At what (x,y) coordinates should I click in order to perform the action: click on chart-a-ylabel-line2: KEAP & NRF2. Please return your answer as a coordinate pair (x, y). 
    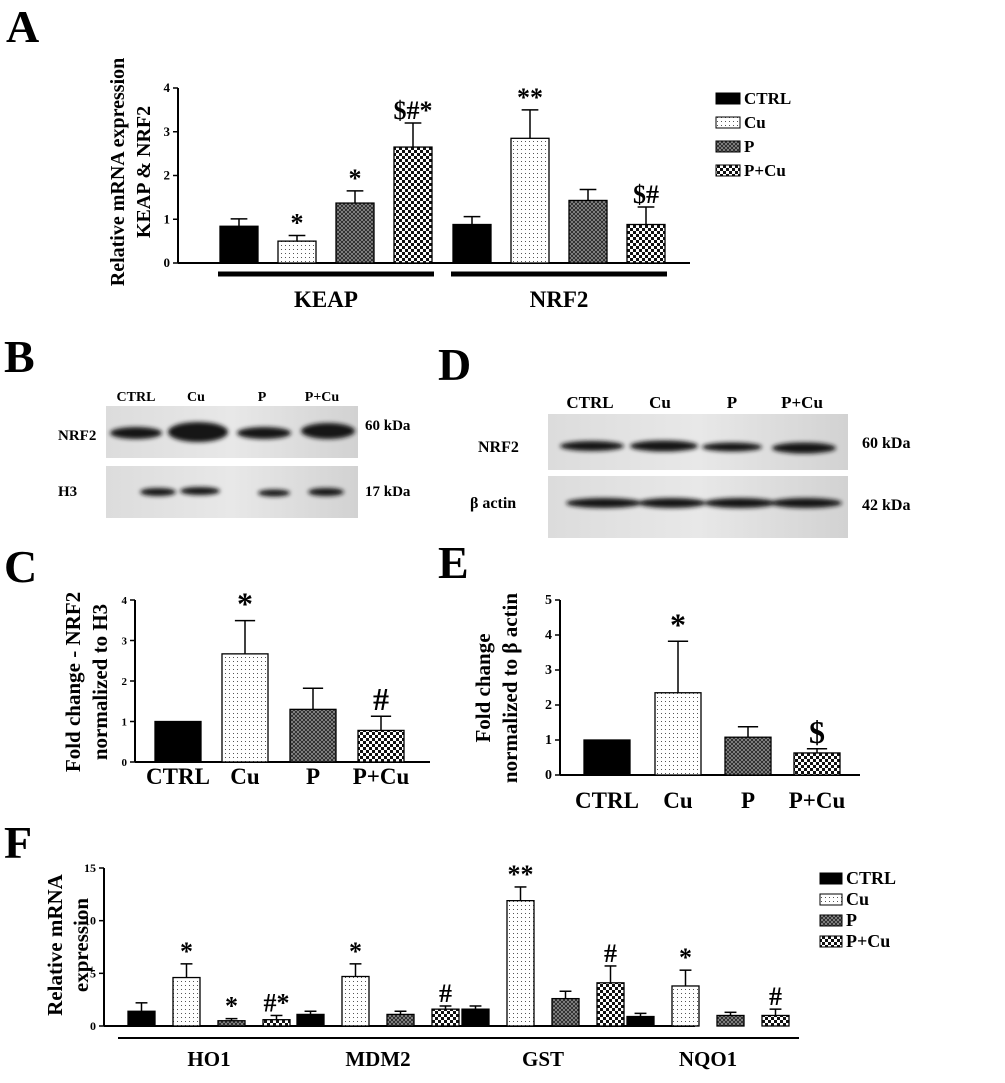
    Looking at the image, I should click on (144, 172).